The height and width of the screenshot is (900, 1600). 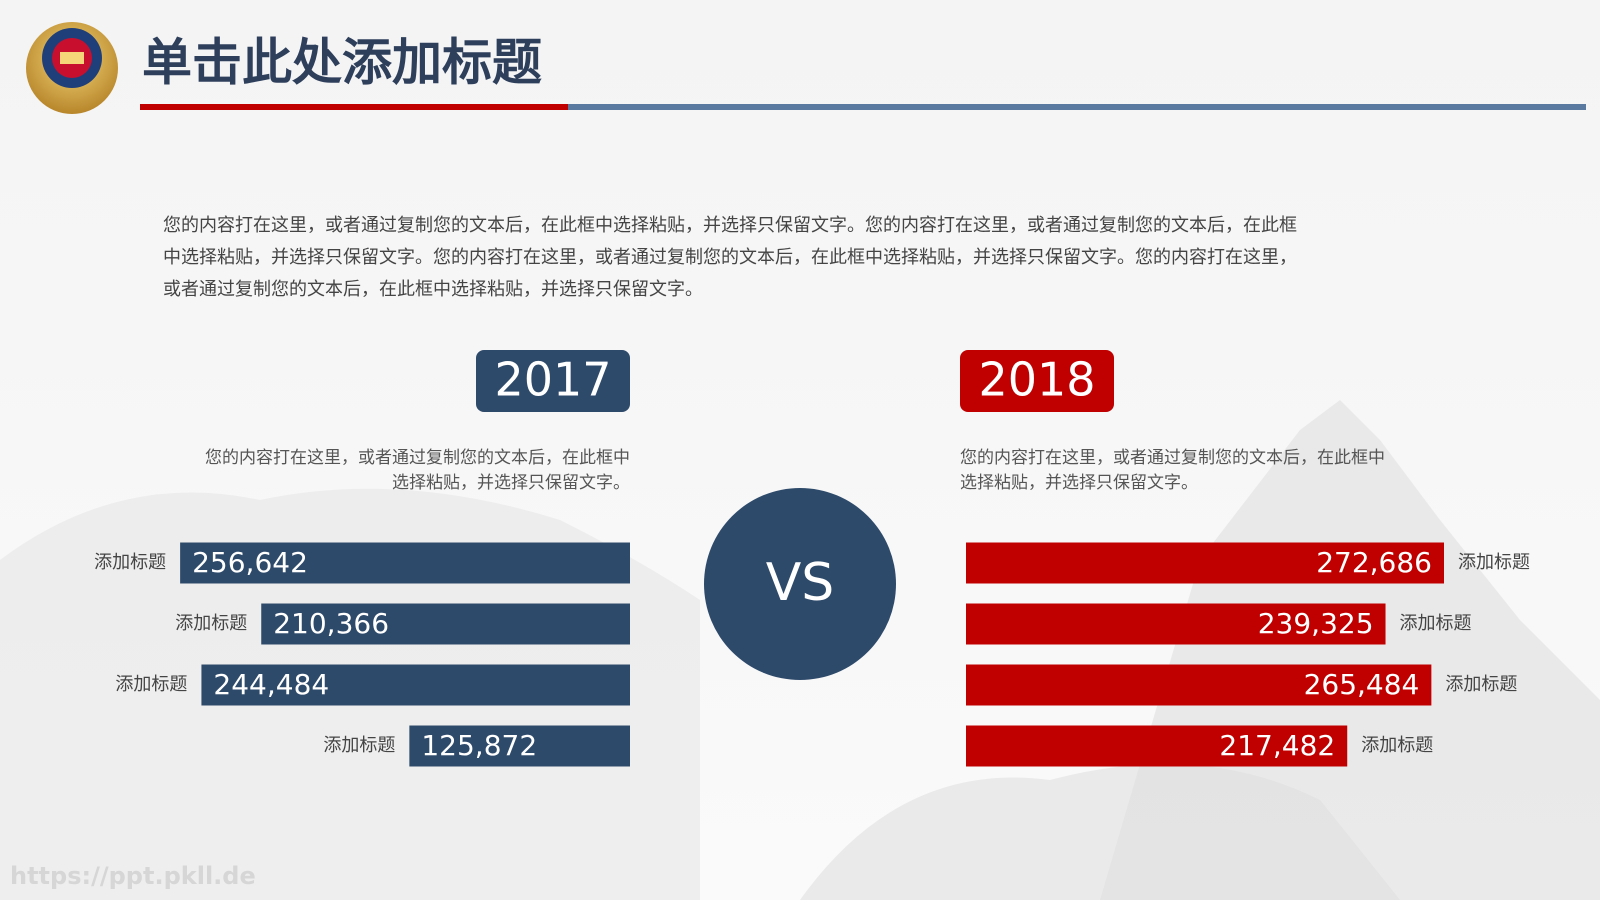 I want to click on title-rule-blue, so click(x=1077, y=107).